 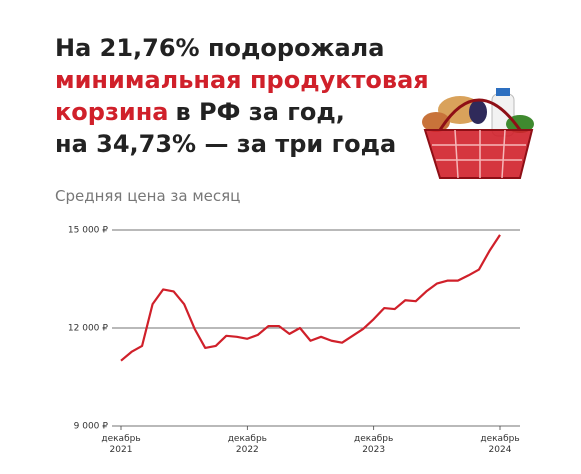 What do you see at coordinates (247, 444) in the screenshot?
I see `x-tick-label: декабрь 2022` at bounding box center [247, 444].